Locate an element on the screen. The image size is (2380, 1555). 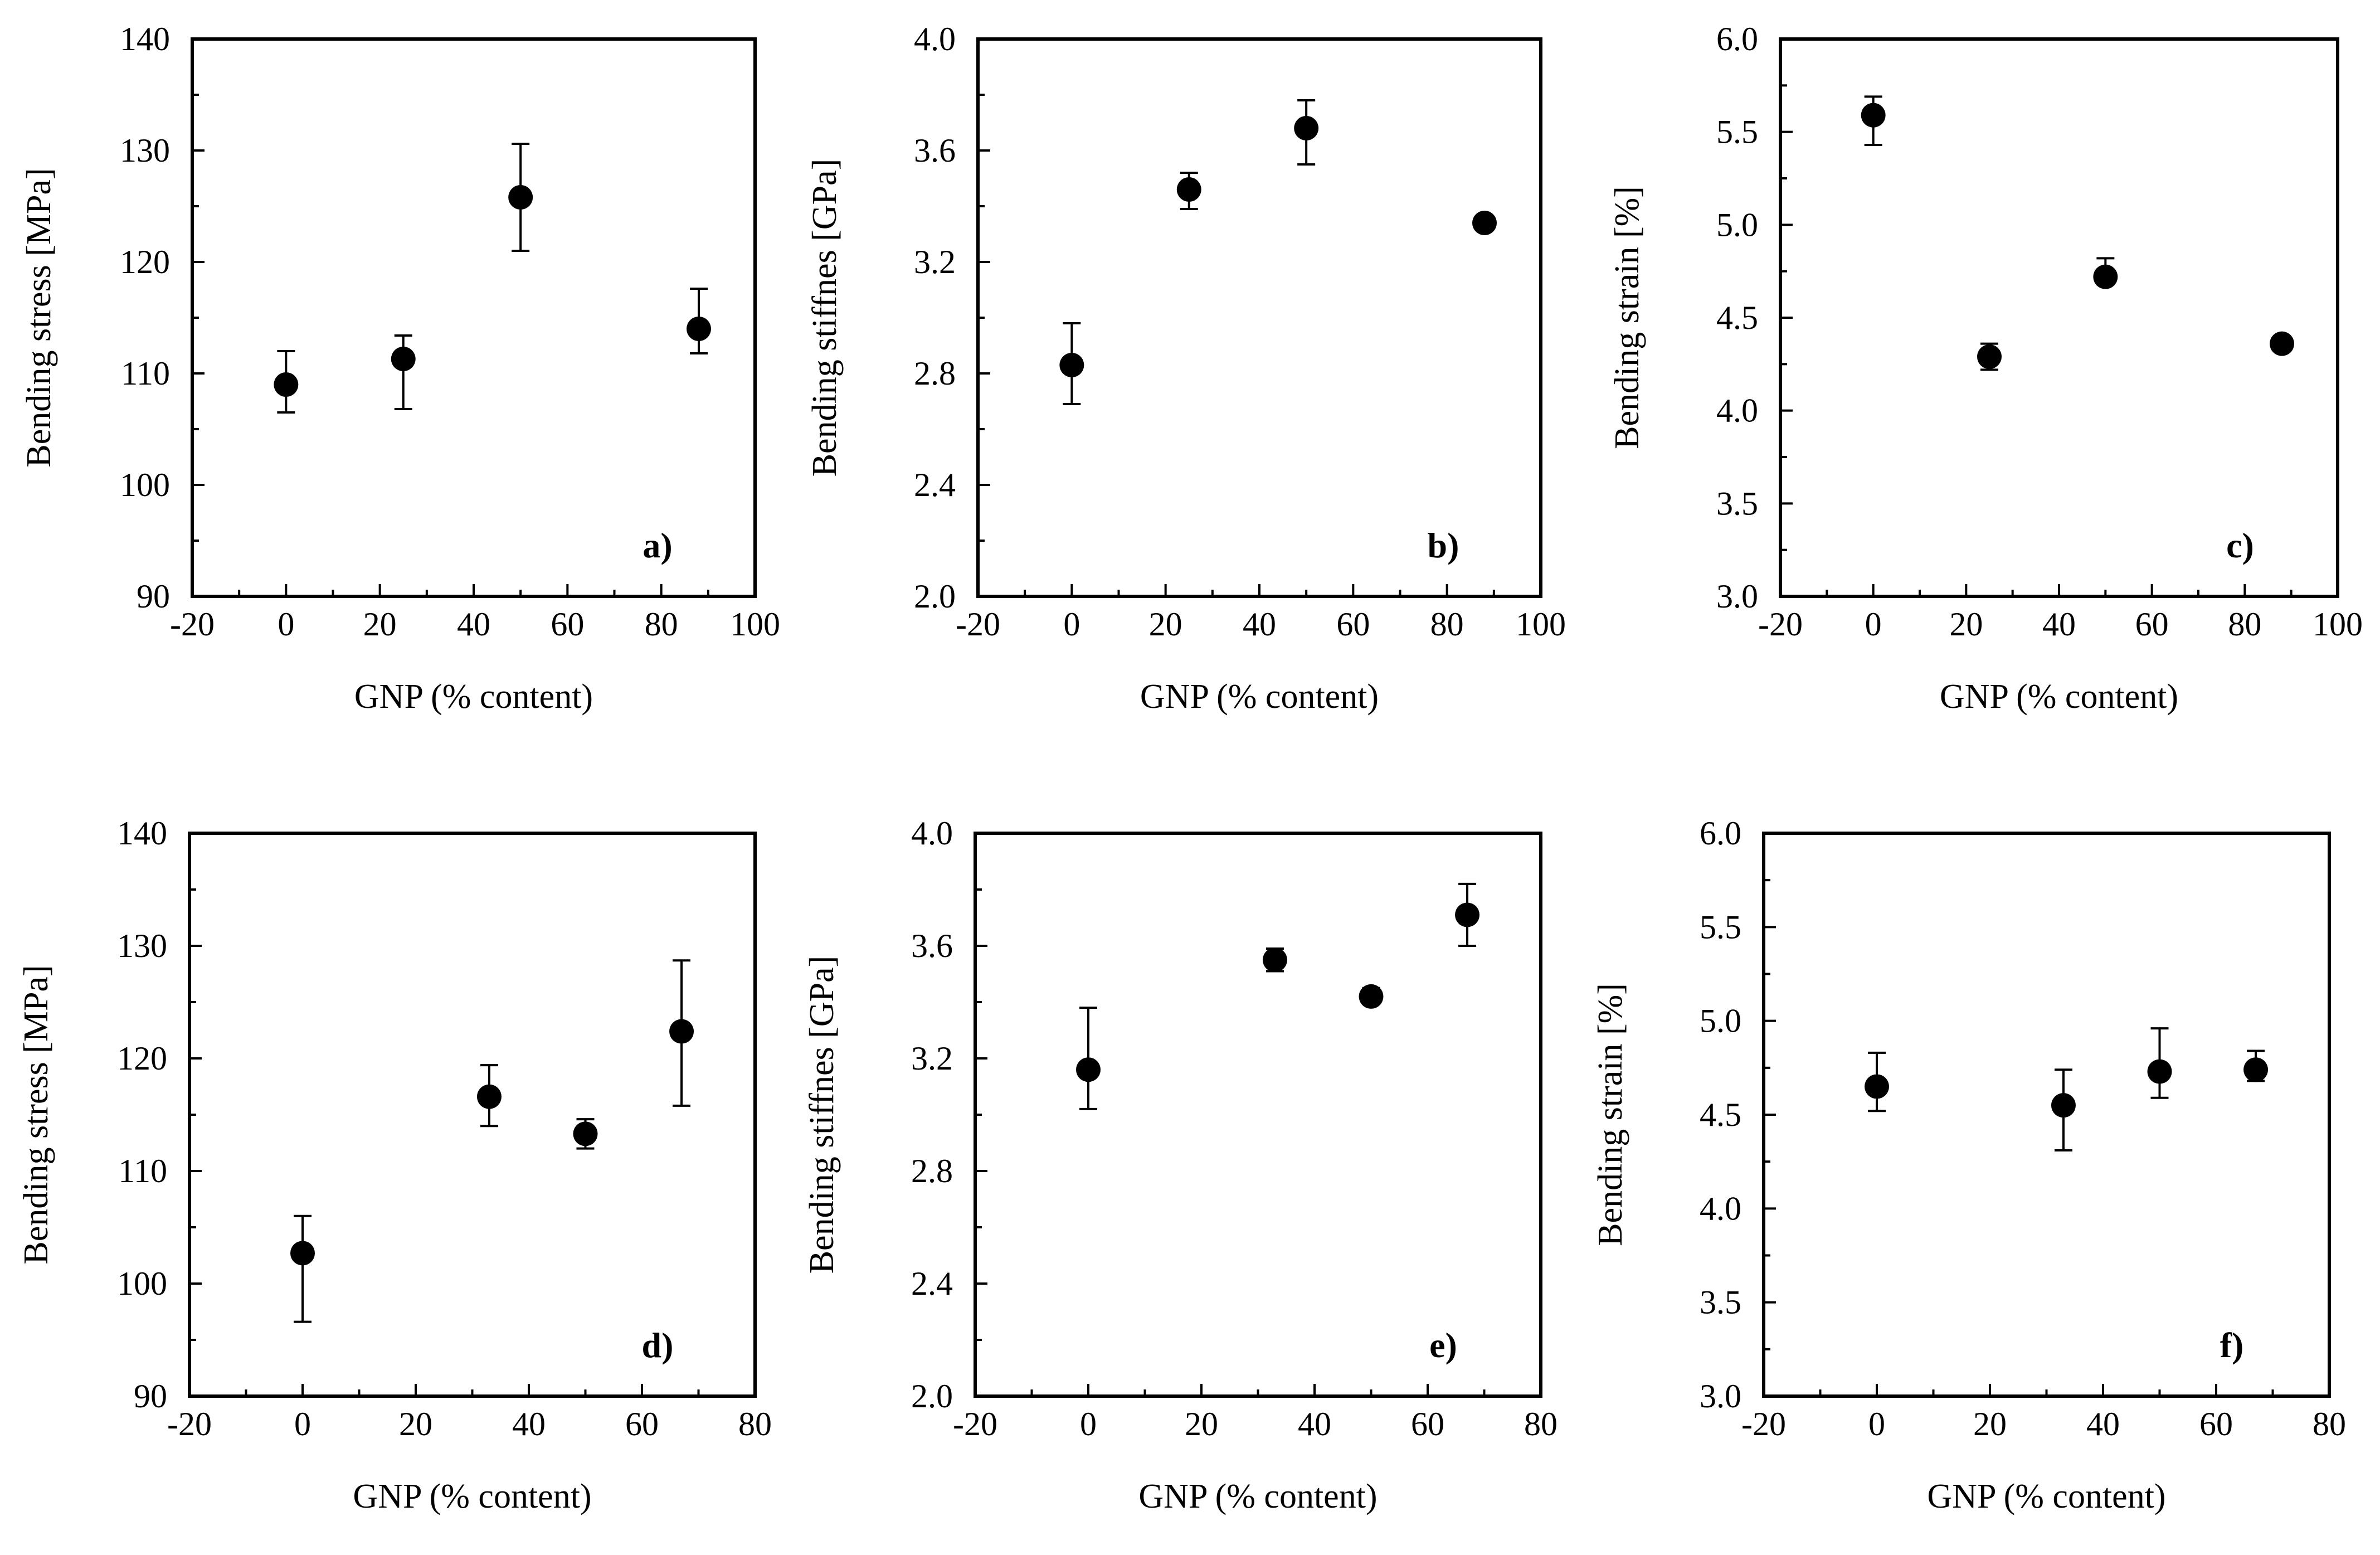
y-axis-title-b: Bending stiffnes [GPa] is located at coordinates (825, 318).